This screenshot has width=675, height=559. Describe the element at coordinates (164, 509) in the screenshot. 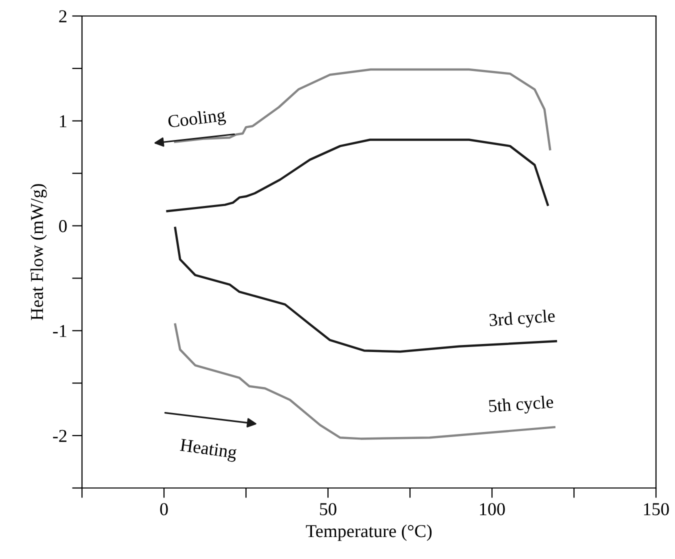

I see `x-tick-label: 0` at that location.